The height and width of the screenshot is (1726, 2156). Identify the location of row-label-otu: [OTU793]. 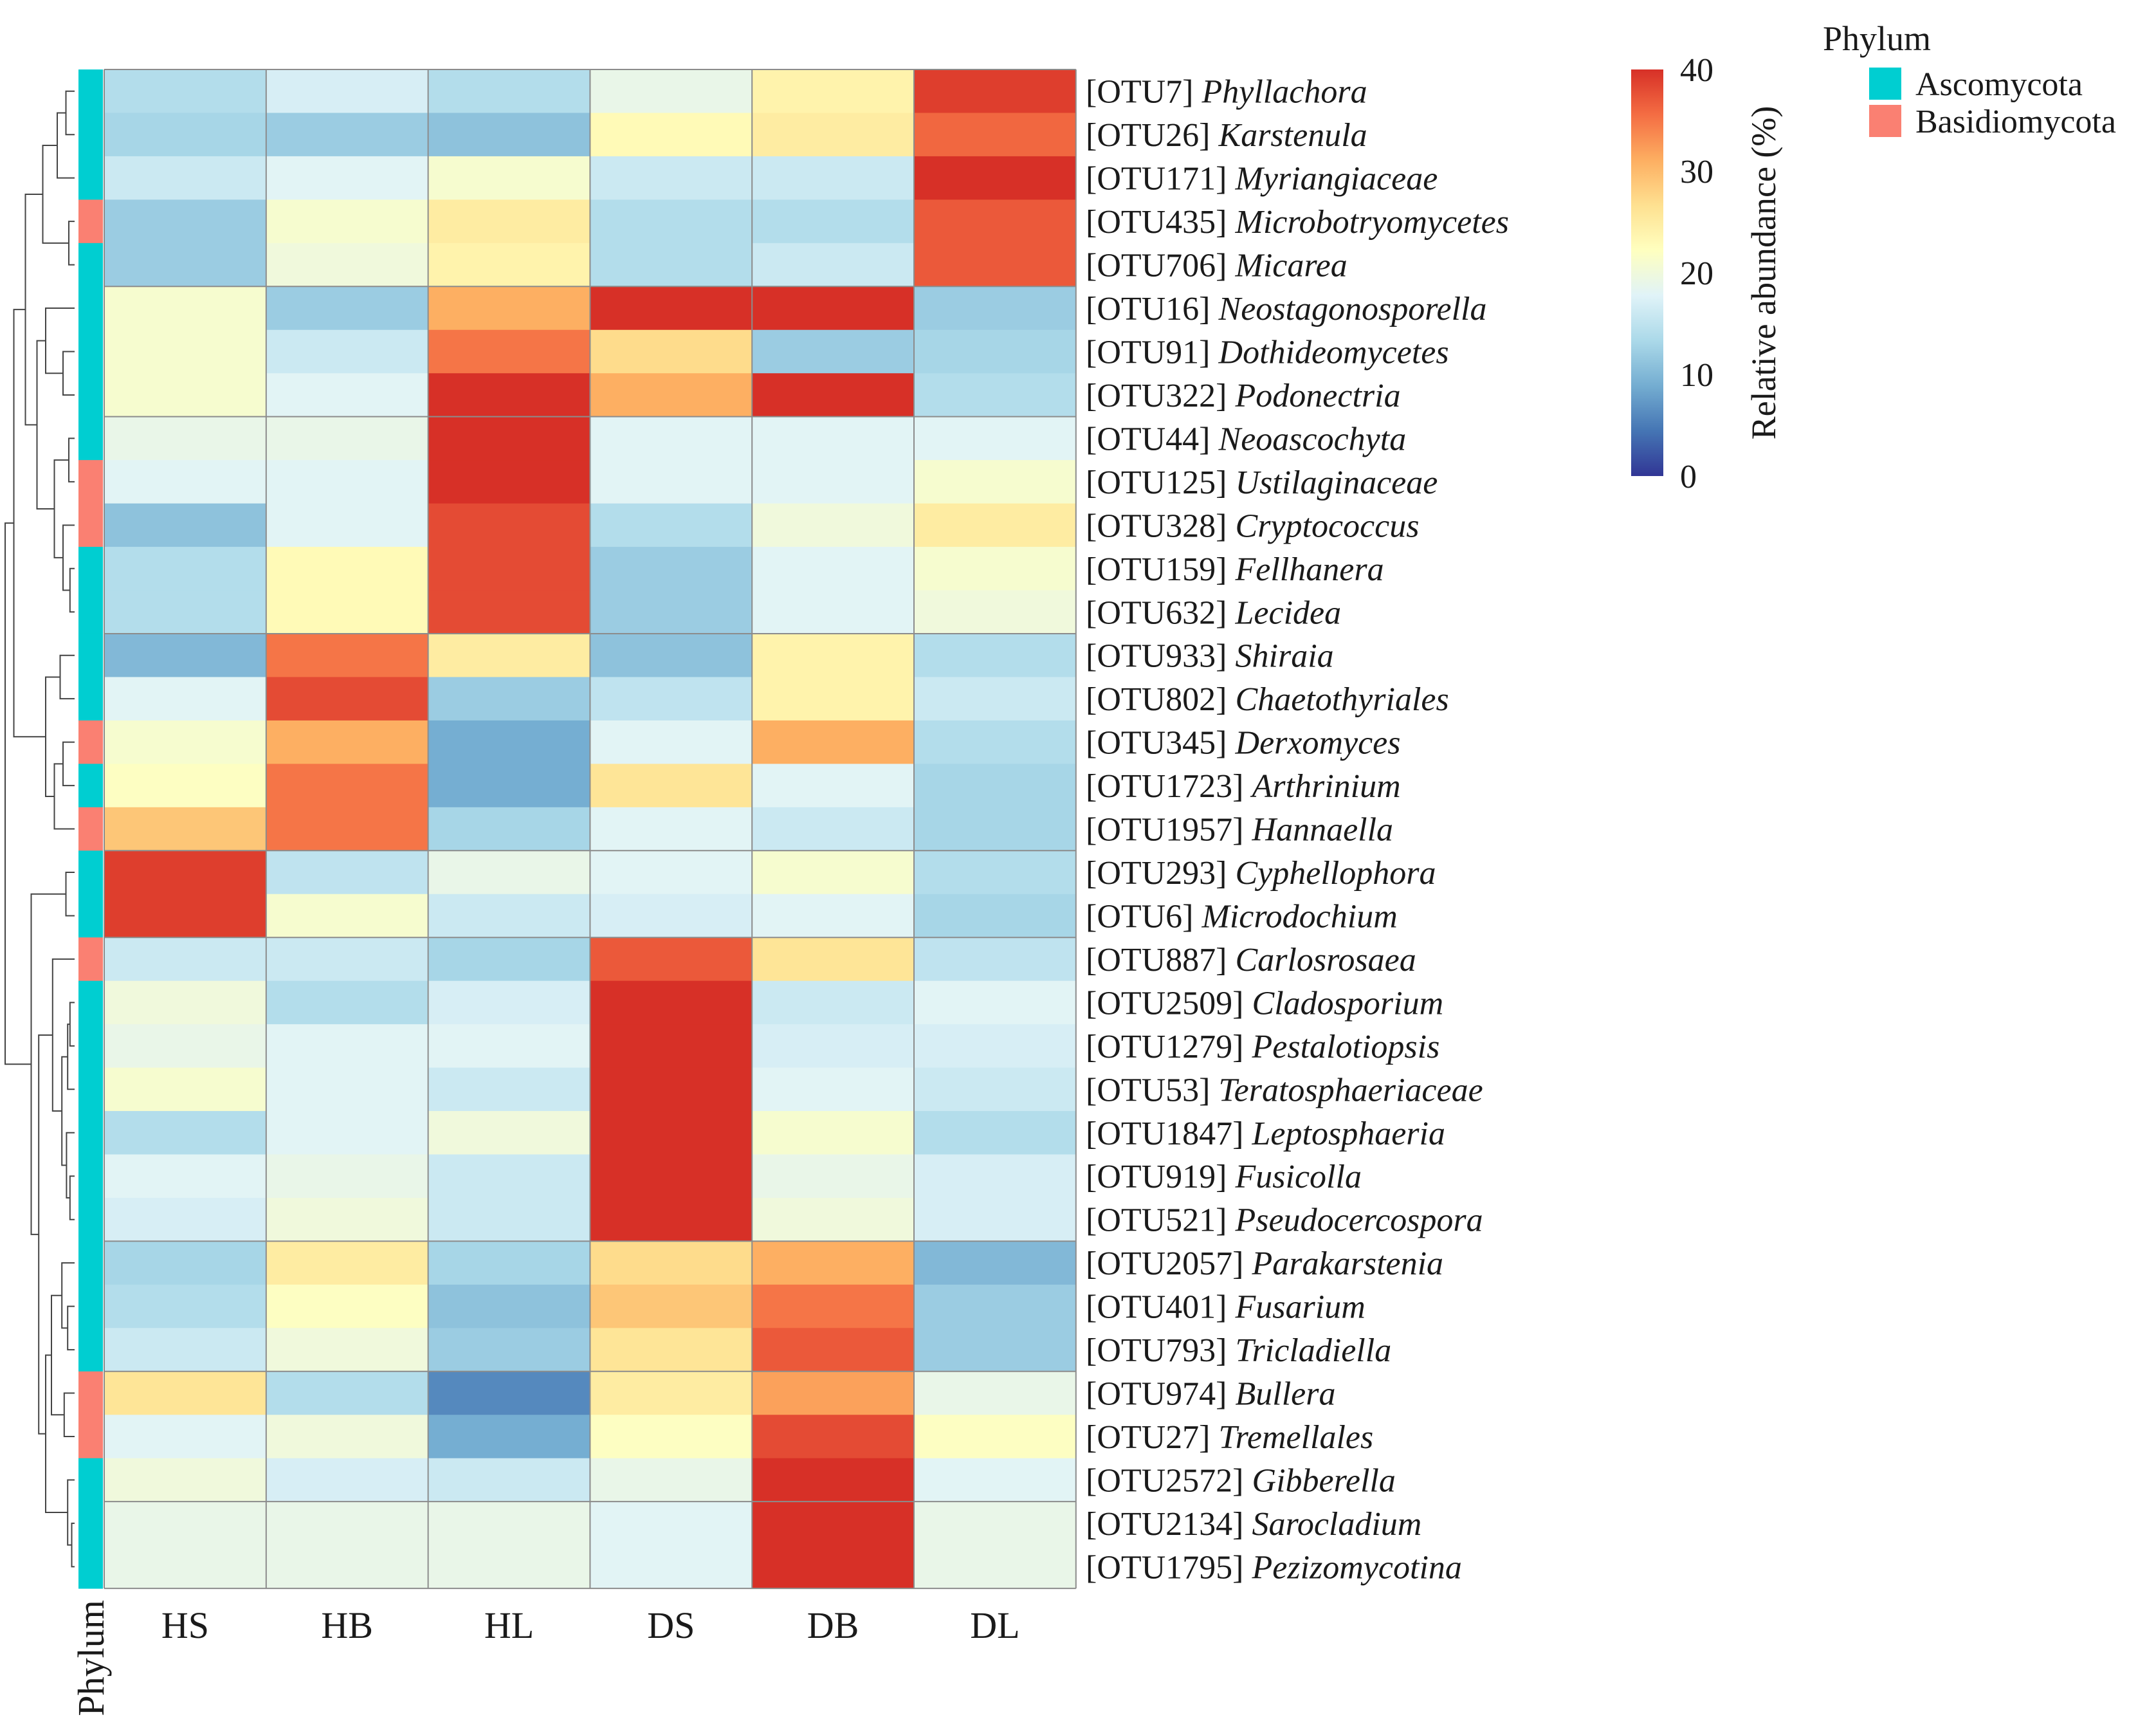
(1161, 1351).